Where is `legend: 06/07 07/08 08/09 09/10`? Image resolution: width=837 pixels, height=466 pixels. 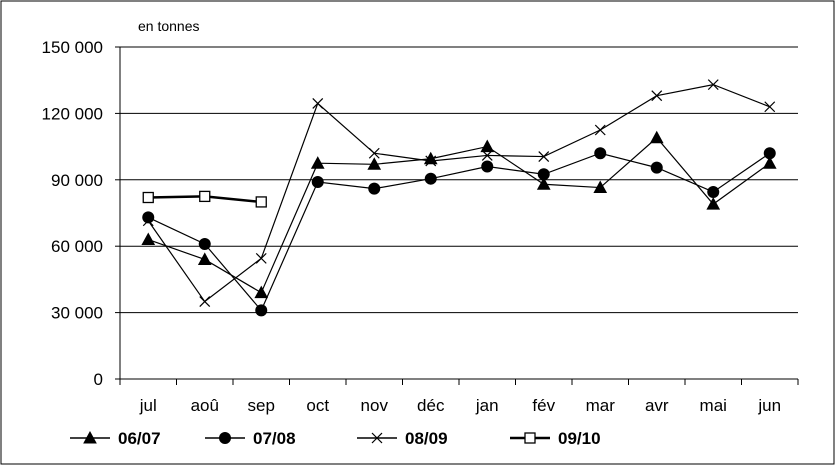
legend: 06/07 07/08 08/09 09/10 is located at coordinates (335, 438).